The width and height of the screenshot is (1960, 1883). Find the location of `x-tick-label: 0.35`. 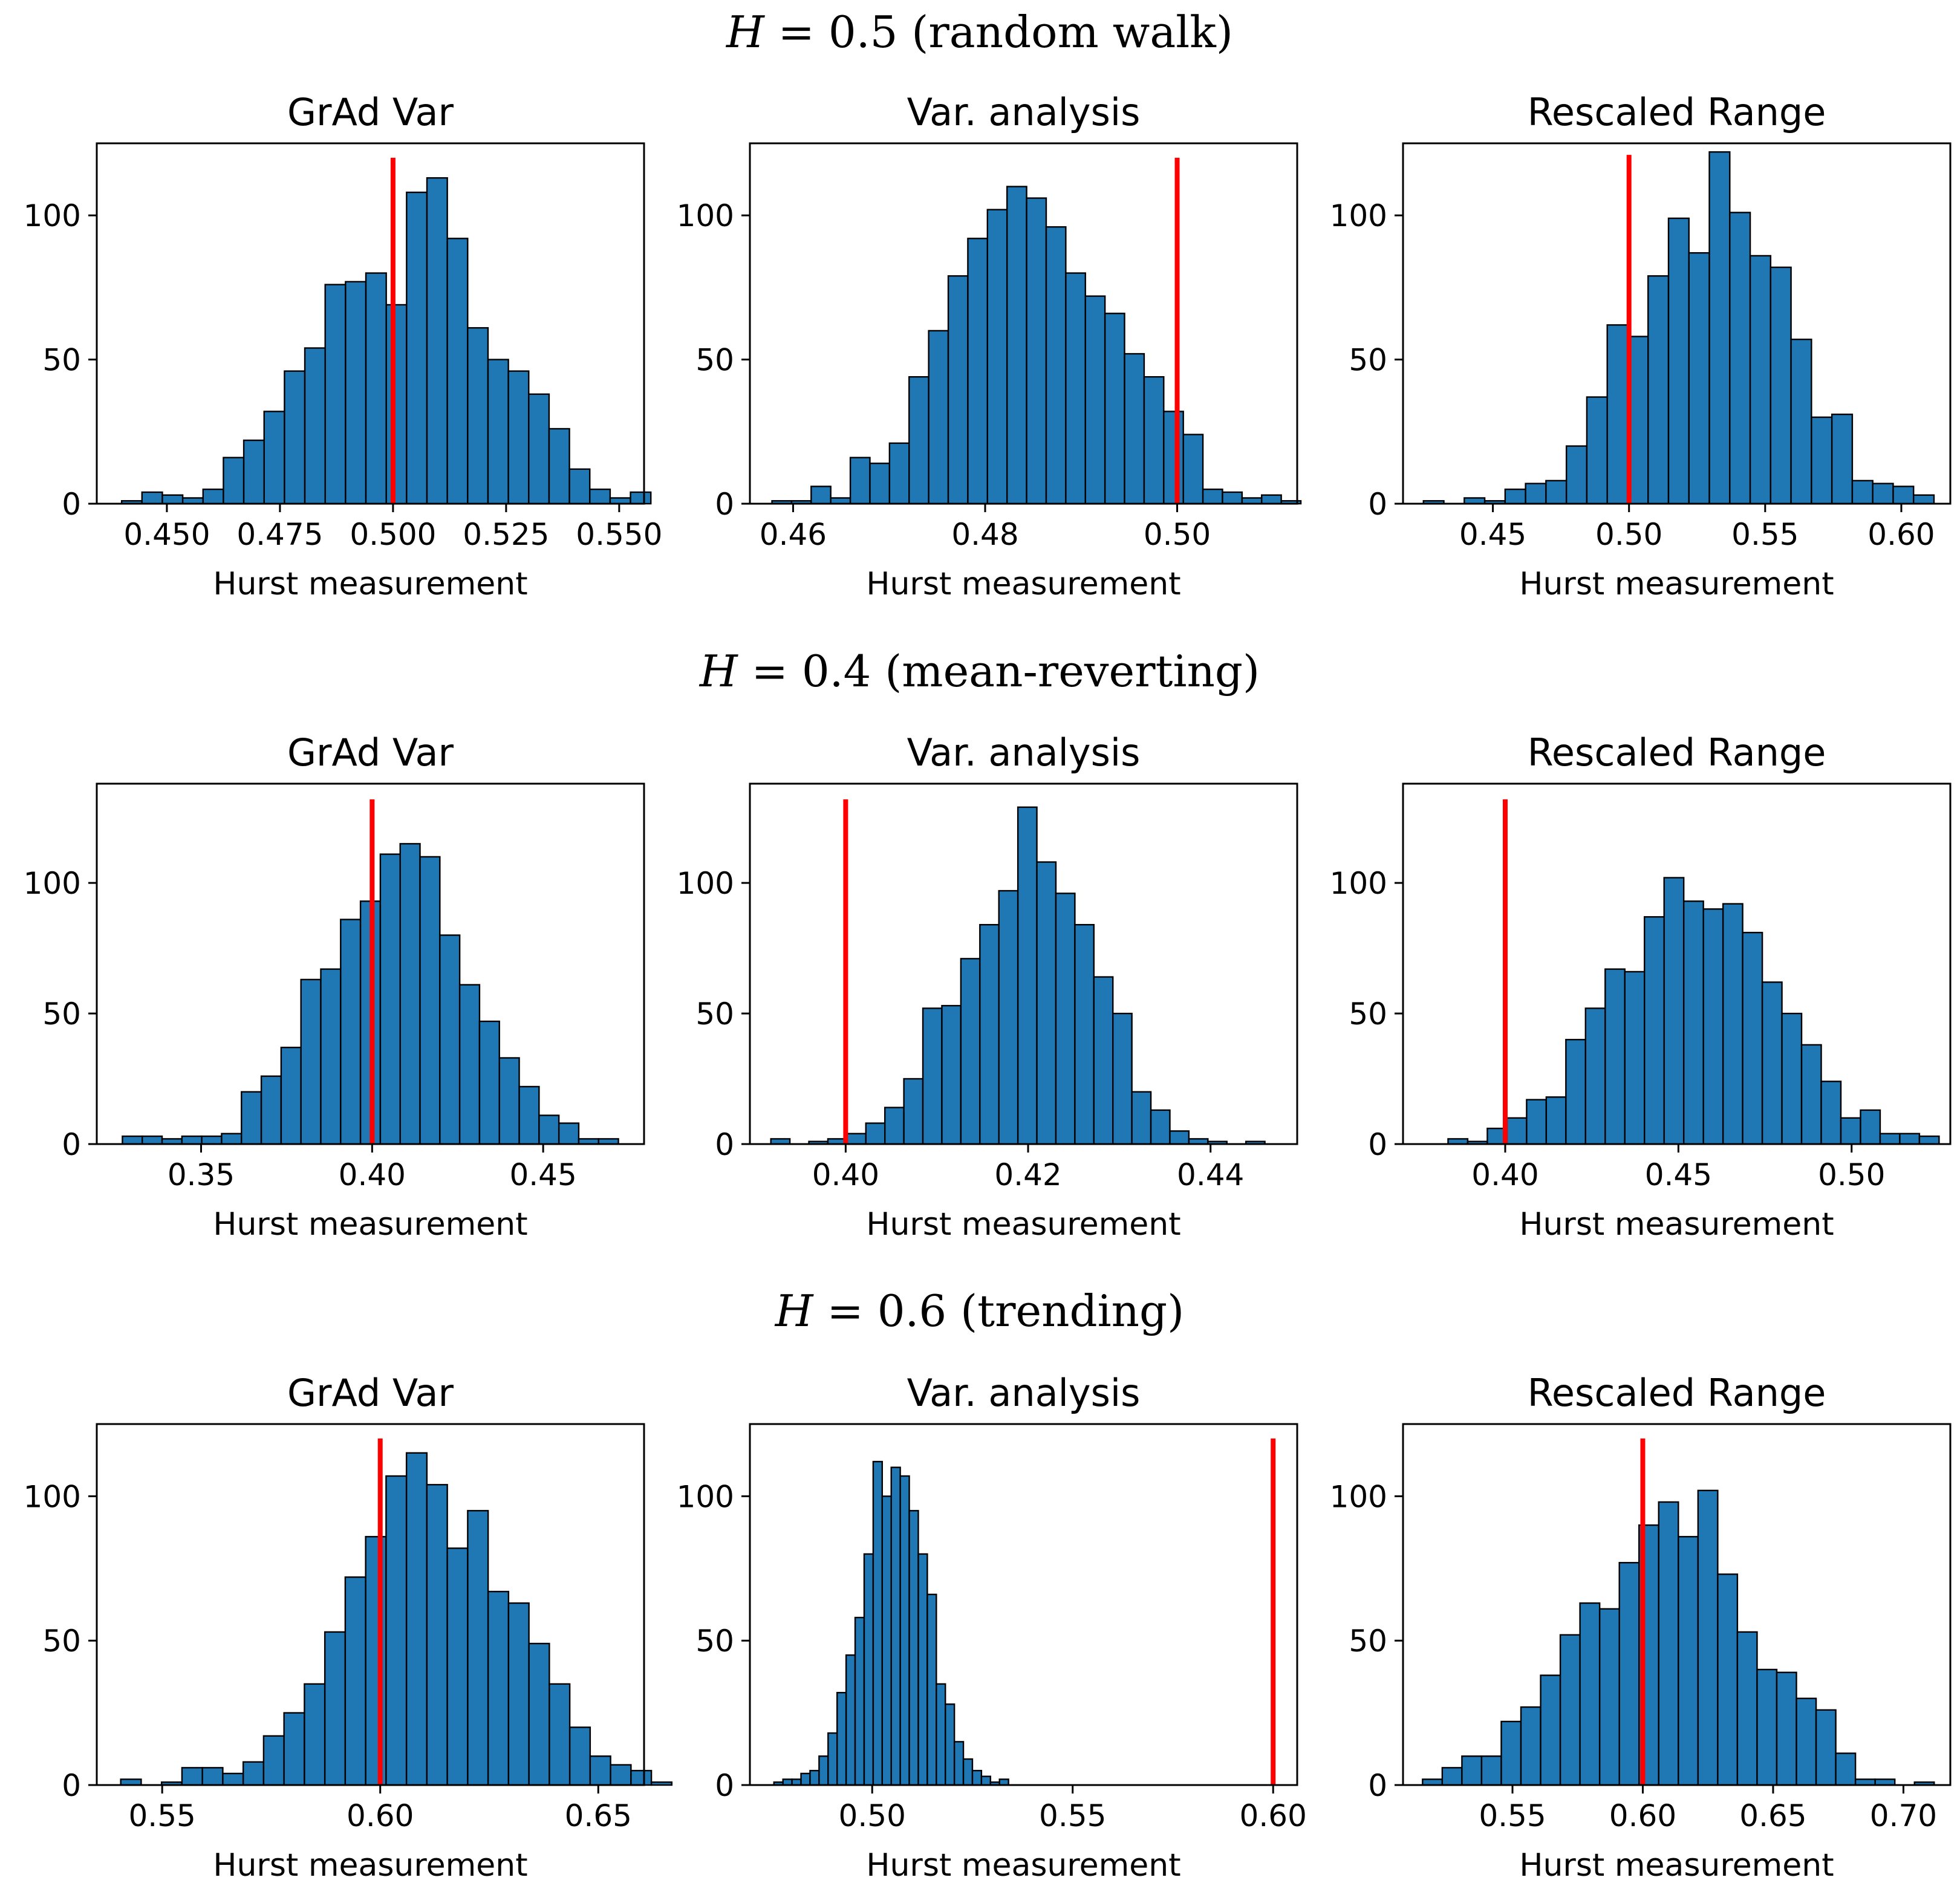

x-tick-label: 0.35 is located at coordinates (201, 1175).